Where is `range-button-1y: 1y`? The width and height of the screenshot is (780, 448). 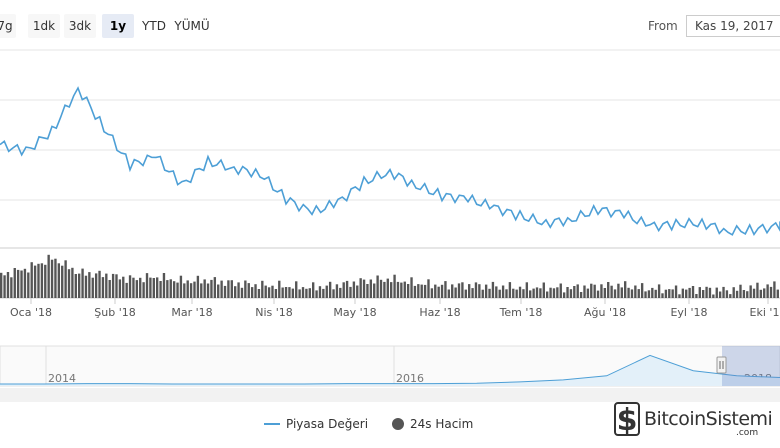
range-button-1y: 1y is located at coordinates (118, 26).